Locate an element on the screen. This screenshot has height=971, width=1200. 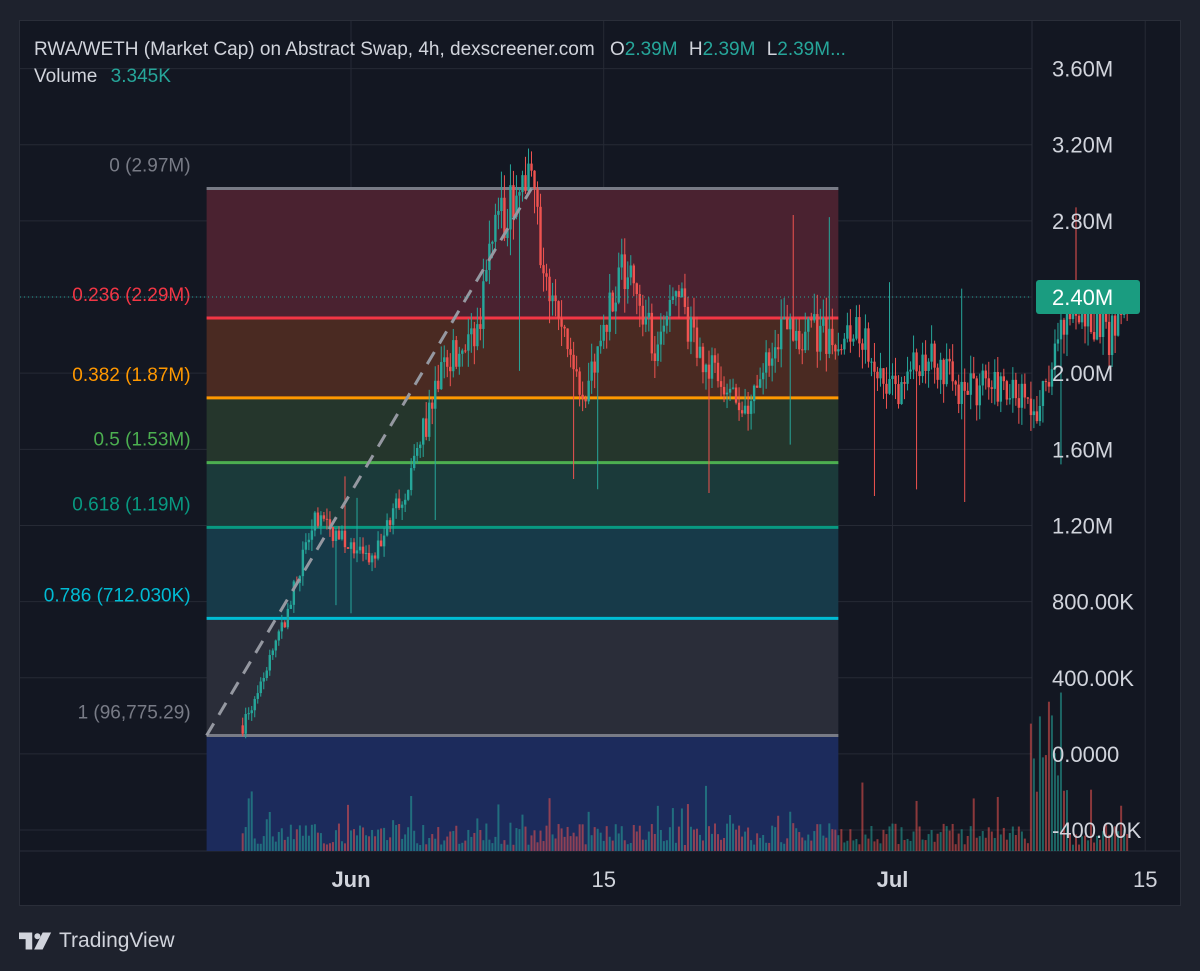
fib-label-1: 1 (96,775.29) is located at coordinates (134, 712).